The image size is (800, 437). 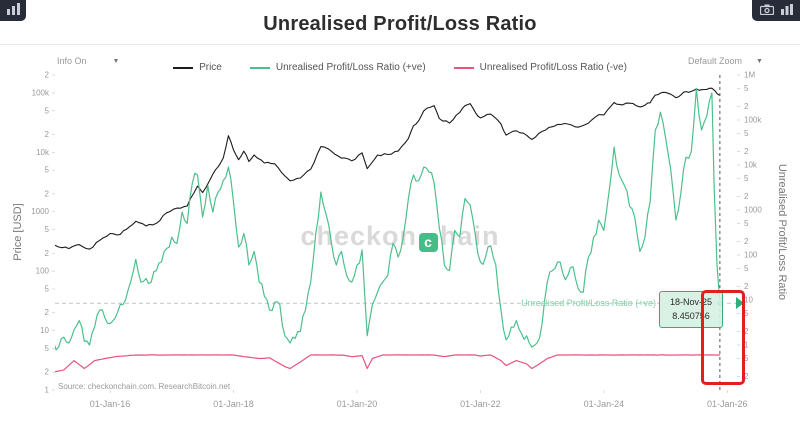 What do you see at coordinates (727, 404) in the screenshot?
I see `svg-text: 01-Jan-26` at bounding box center [727, 404].